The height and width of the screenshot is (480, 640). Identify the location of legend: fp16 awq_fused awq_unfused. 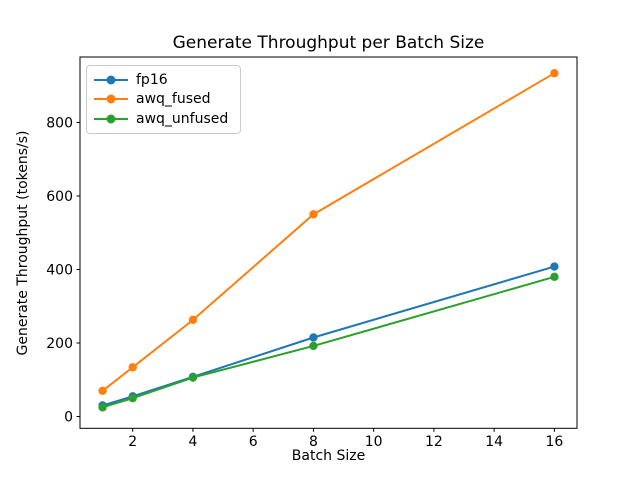
(164, 99).